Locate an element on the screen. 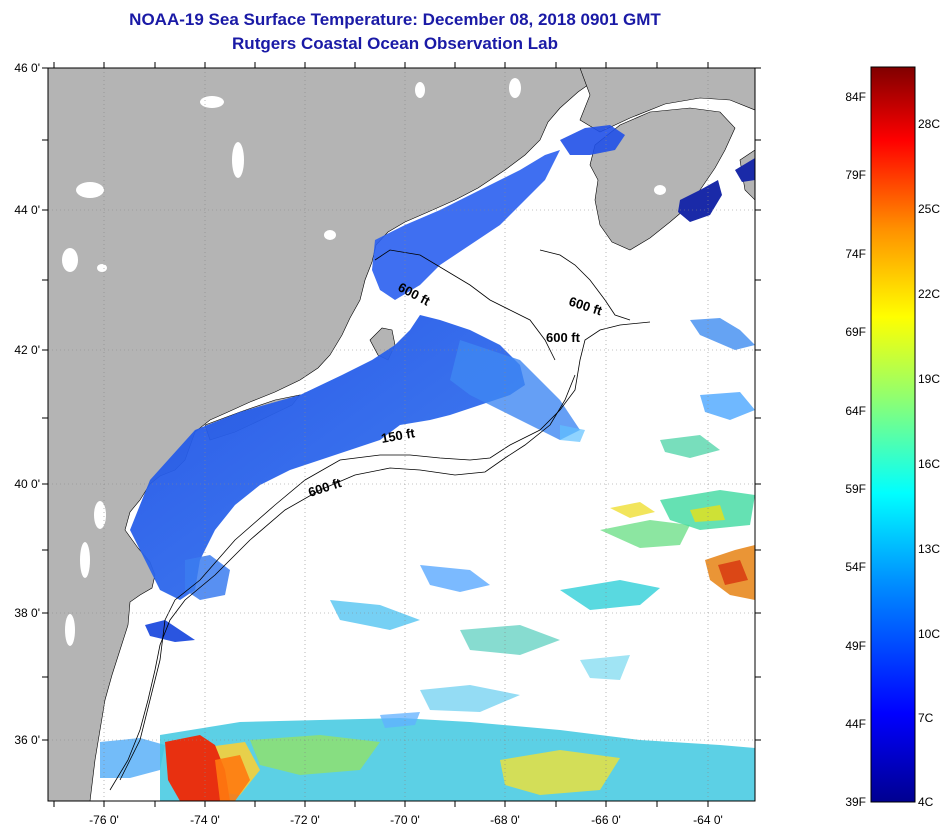 The width and height of the screenshot is (944, 832). colorbar-c-label: 13C is located at coordinates (929, 549).